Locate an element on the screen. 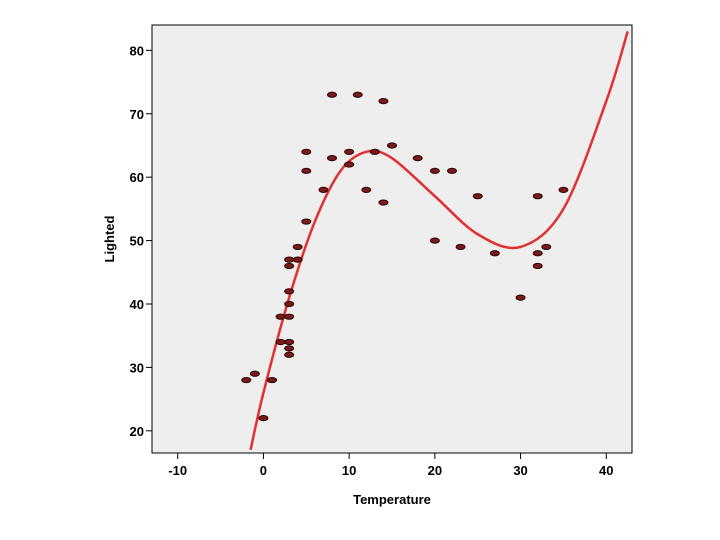  y-tick-label: 70 is located at coordinates (137, 114).